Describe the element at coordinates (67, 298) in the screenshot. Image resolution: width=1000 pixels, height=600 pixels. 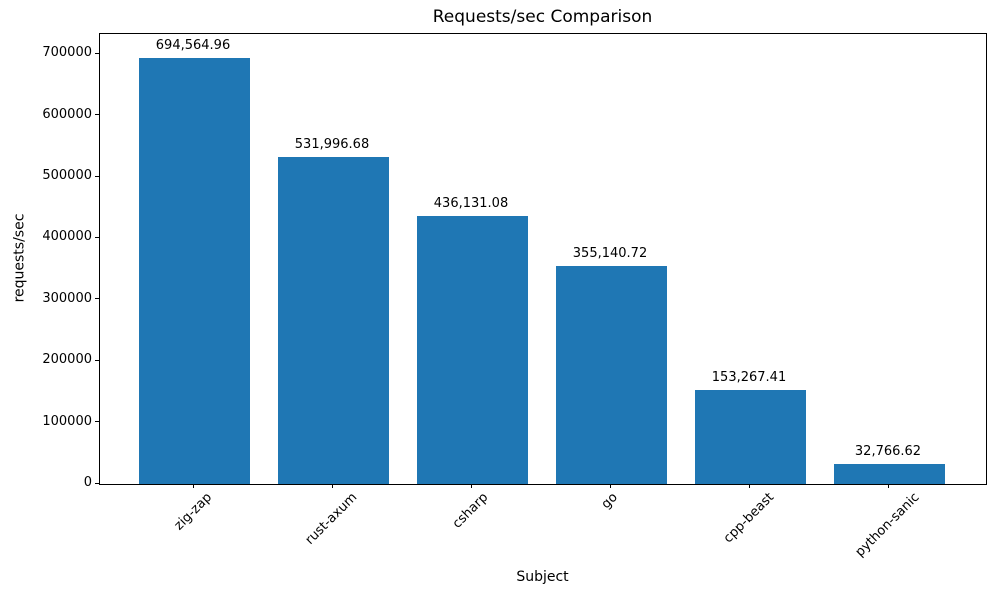
I see `y-tick-label: 300000` at that location.